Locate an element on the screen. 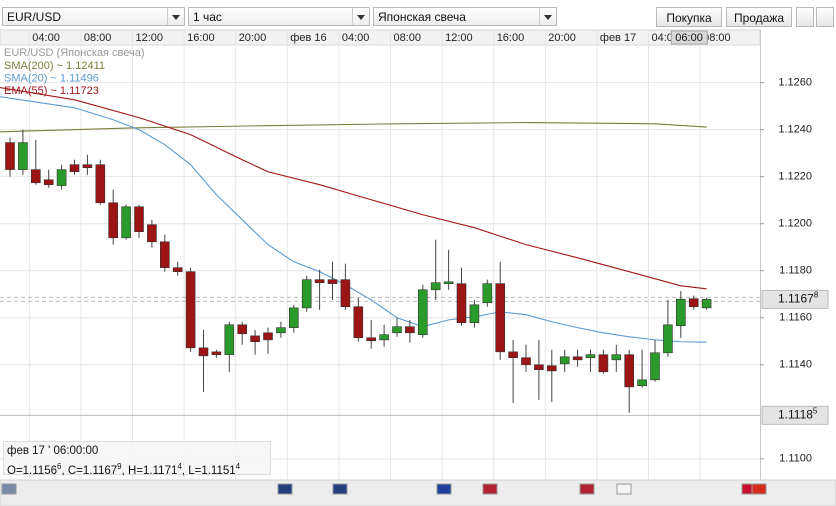 The image size is (836, 506). legend-entry: EMA(55) ~ 1.11723 is located at coordinates (51, 91).